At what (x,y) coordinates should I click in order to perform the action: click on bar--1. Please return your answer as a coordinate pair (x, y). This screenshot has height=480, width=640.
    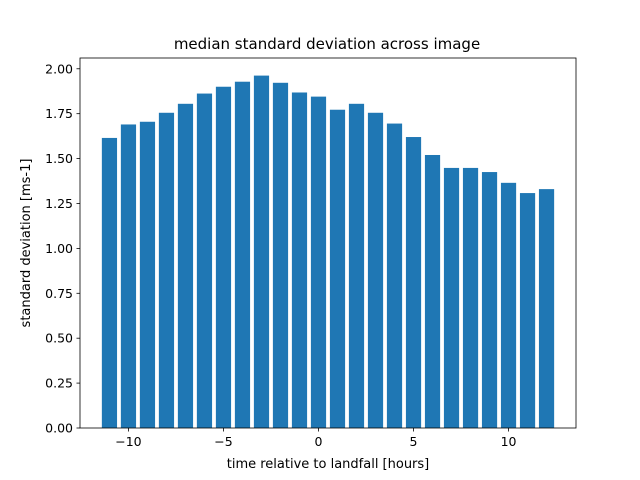
    Looking at the image, I should click on (299, 260).